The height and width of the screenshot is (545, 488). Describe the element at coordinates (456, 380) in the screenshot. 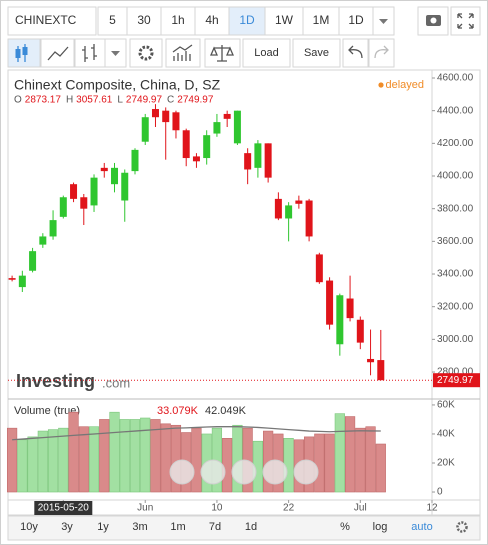

I see `last-price-tag` at that location.